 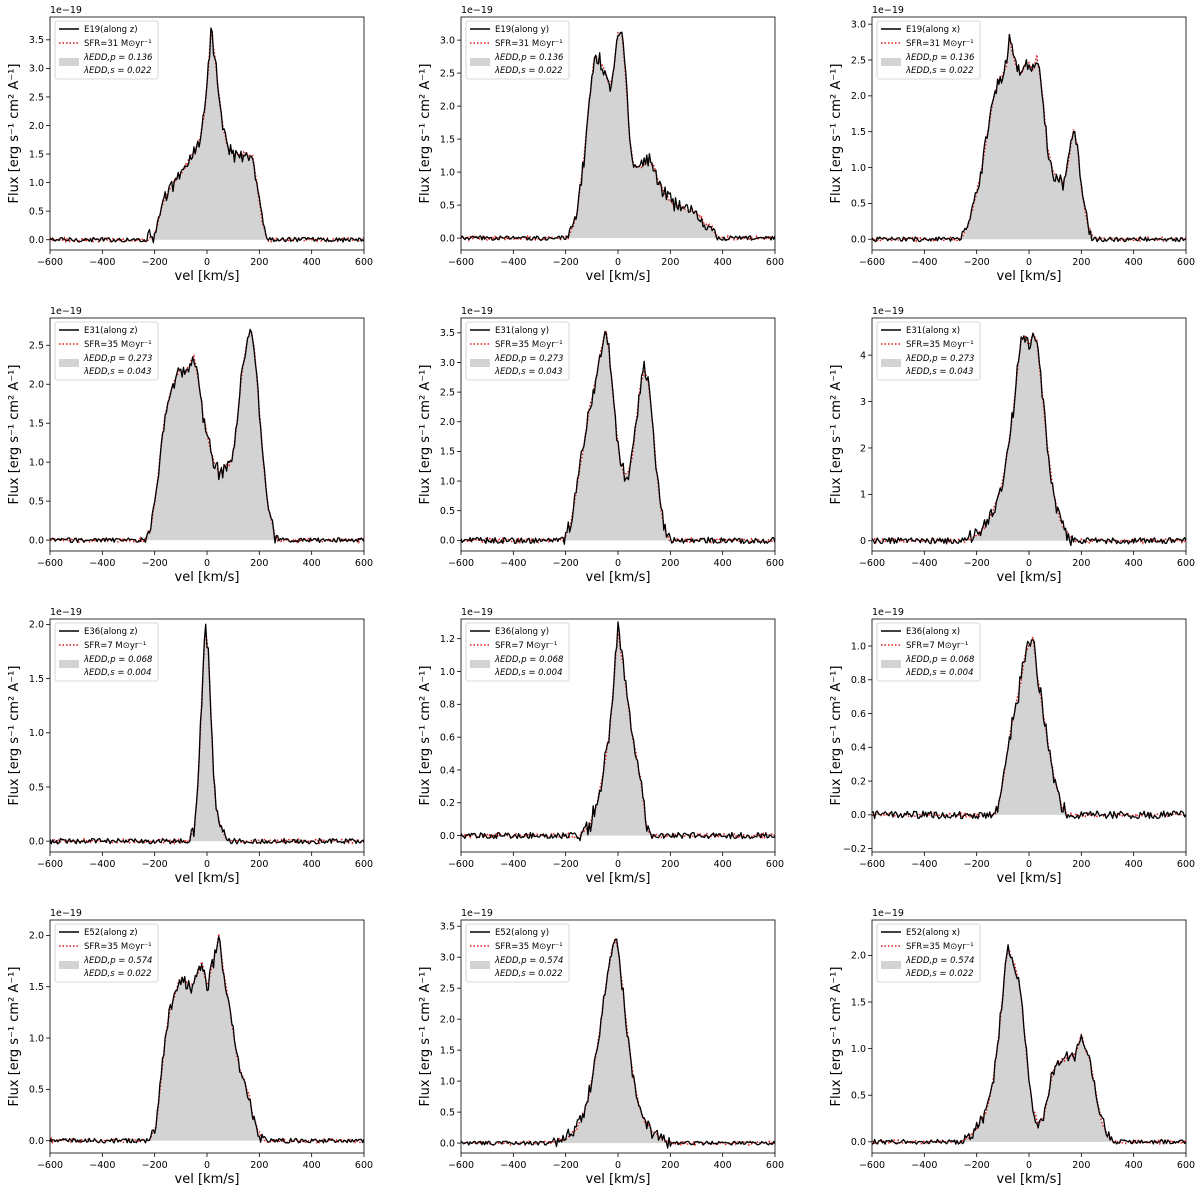 What do you see at coordinates (111, 632) in the screenshot?
I see `legend-line-label: E36(along z)` at bounding box center [111, 632].